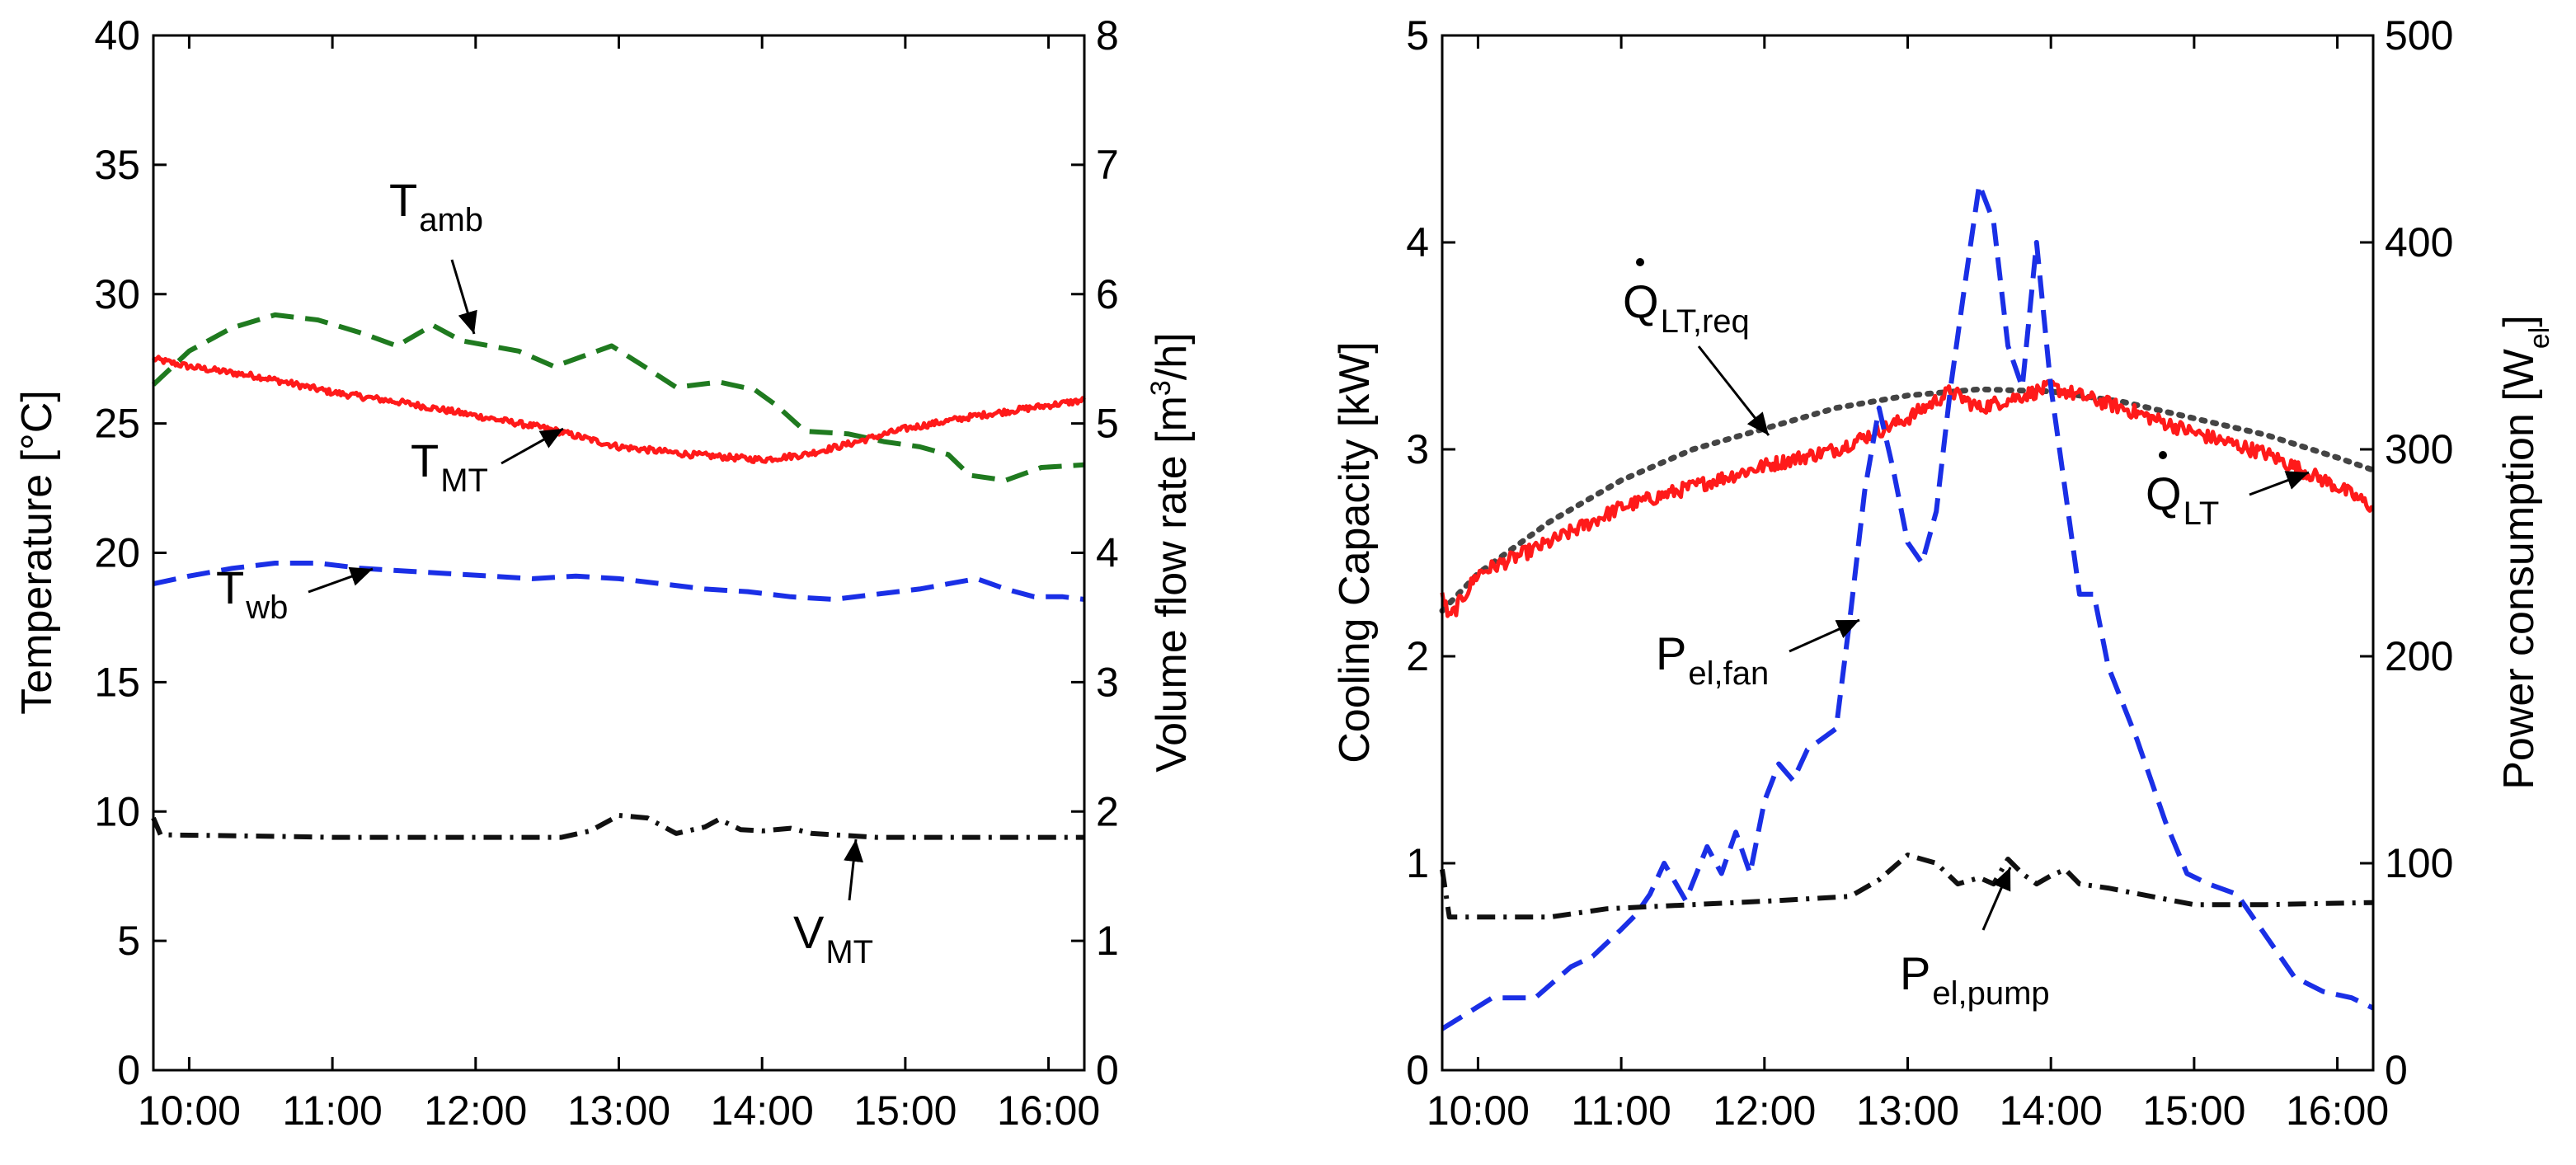 This screenshot has height=1165, width=2576. I want to click on right-ytick-label: 0, so click(1417, 1070).